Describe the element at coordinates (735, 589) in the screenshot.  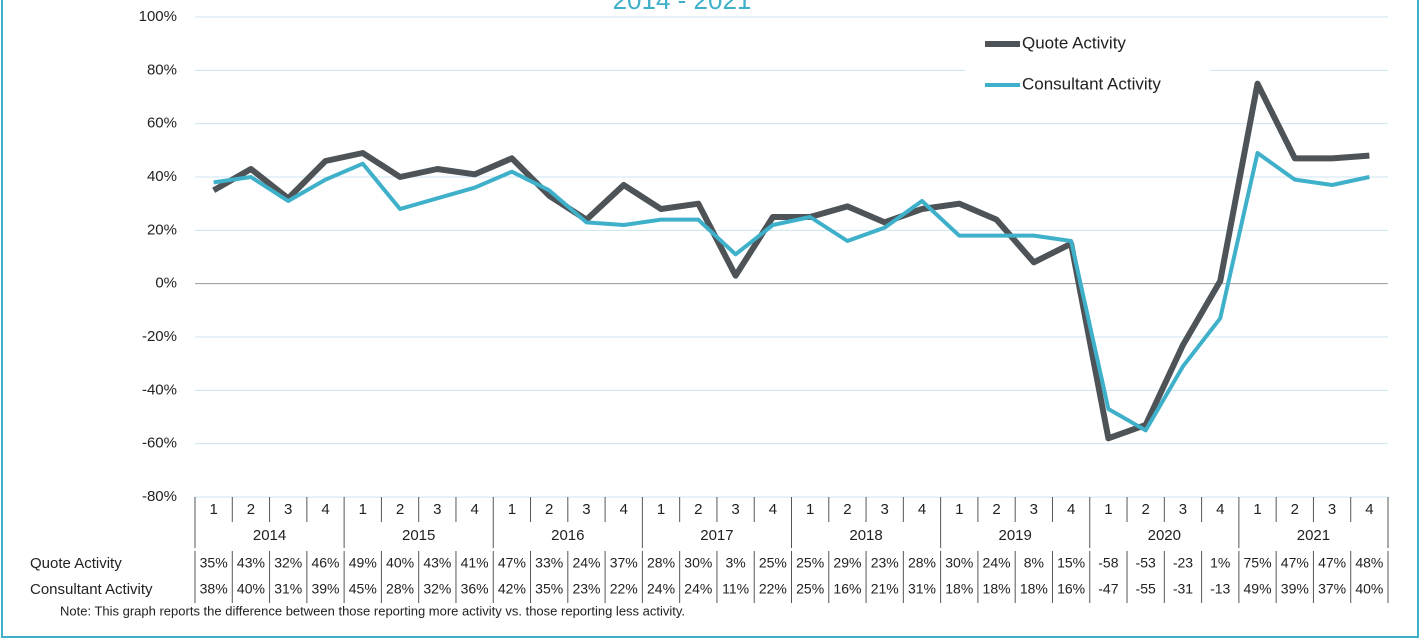
I see `table-cell: 11%` at that location.